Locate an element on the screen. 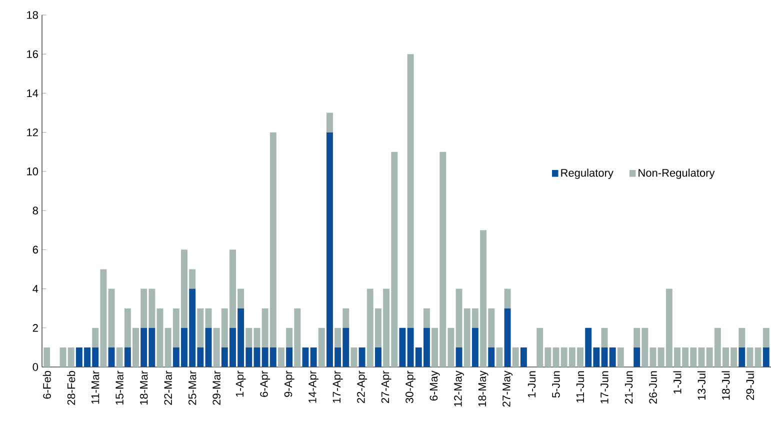  x-tick-label: 9-Apr is located at coordinates (289, 383).